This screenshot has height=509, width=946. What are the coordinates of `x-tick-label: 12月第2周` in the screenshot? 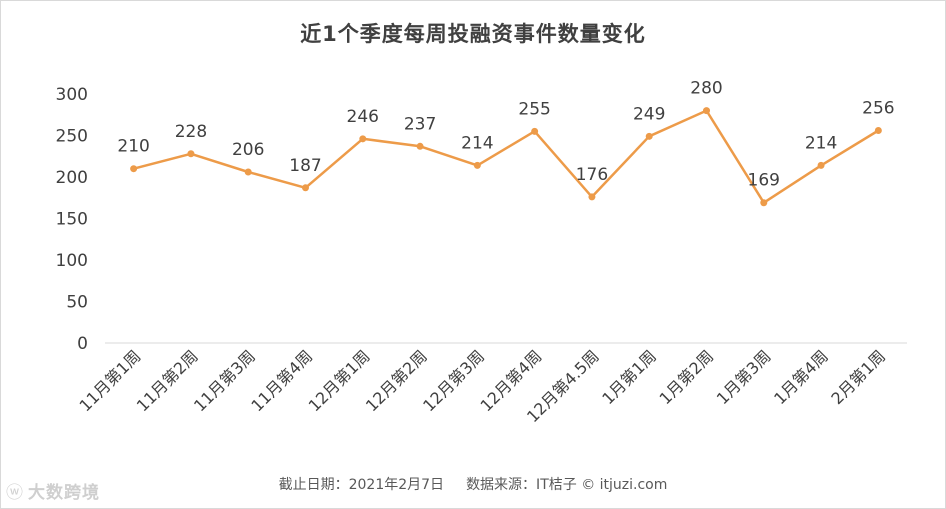 It's located at (396, 380).